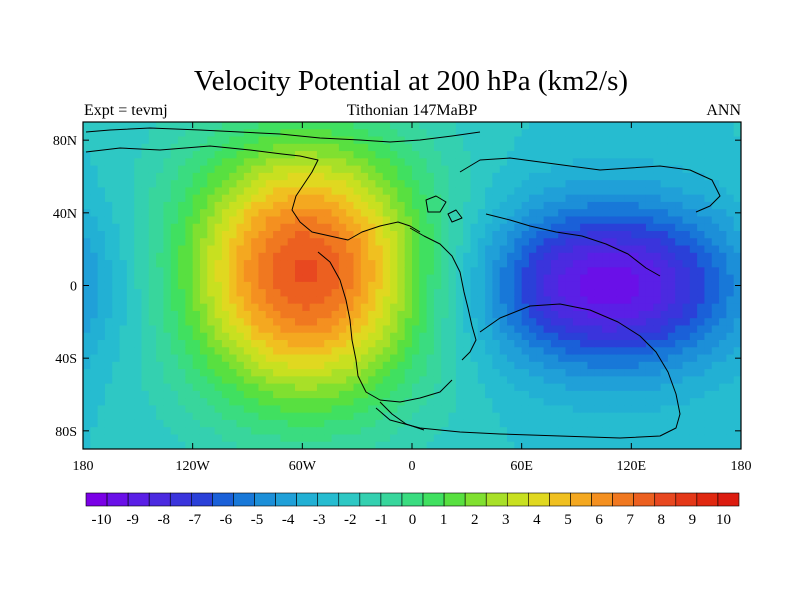 The height and width of the screenshot is (600, 800). I want to click on x-tick-label: 60E, so click(521, 466).